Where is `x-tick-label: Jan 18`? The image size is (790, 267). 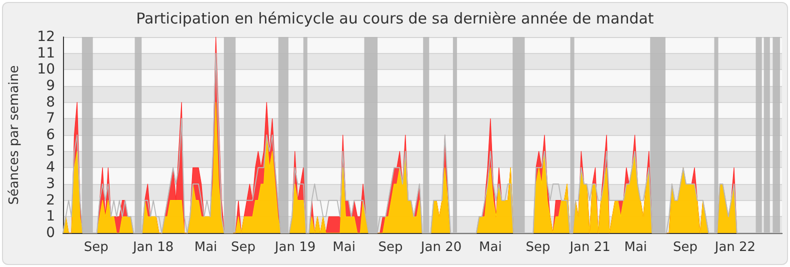
x-tick-label: Jan 18 is located at coordinates (153, 247).